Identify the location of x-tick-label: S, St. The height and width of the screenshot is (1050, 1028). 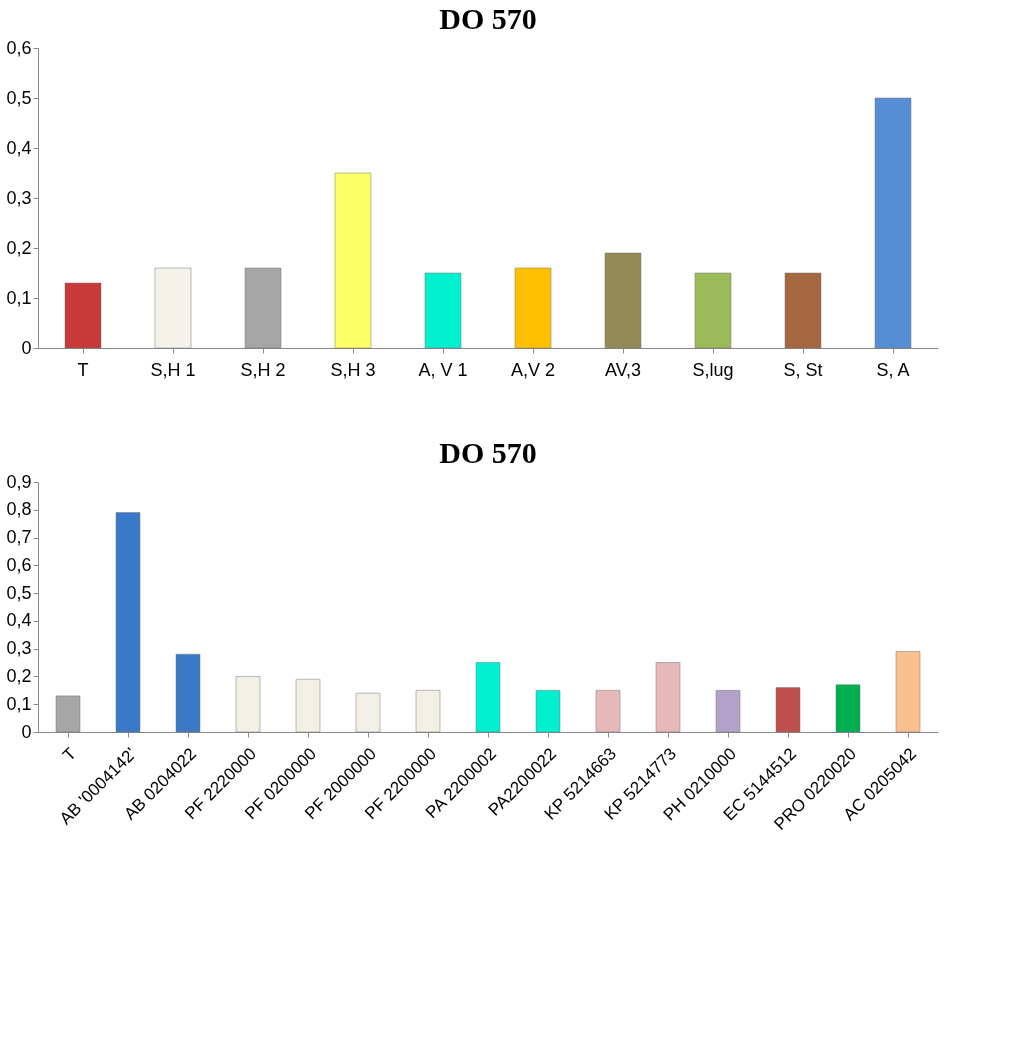
(803, 369).